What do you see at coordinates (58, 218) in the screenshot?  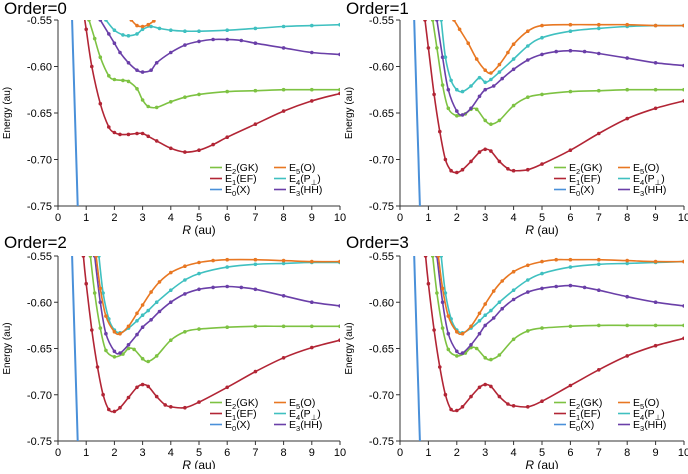 I see `x-tick-label: 0` at bounding box center [58, 218].